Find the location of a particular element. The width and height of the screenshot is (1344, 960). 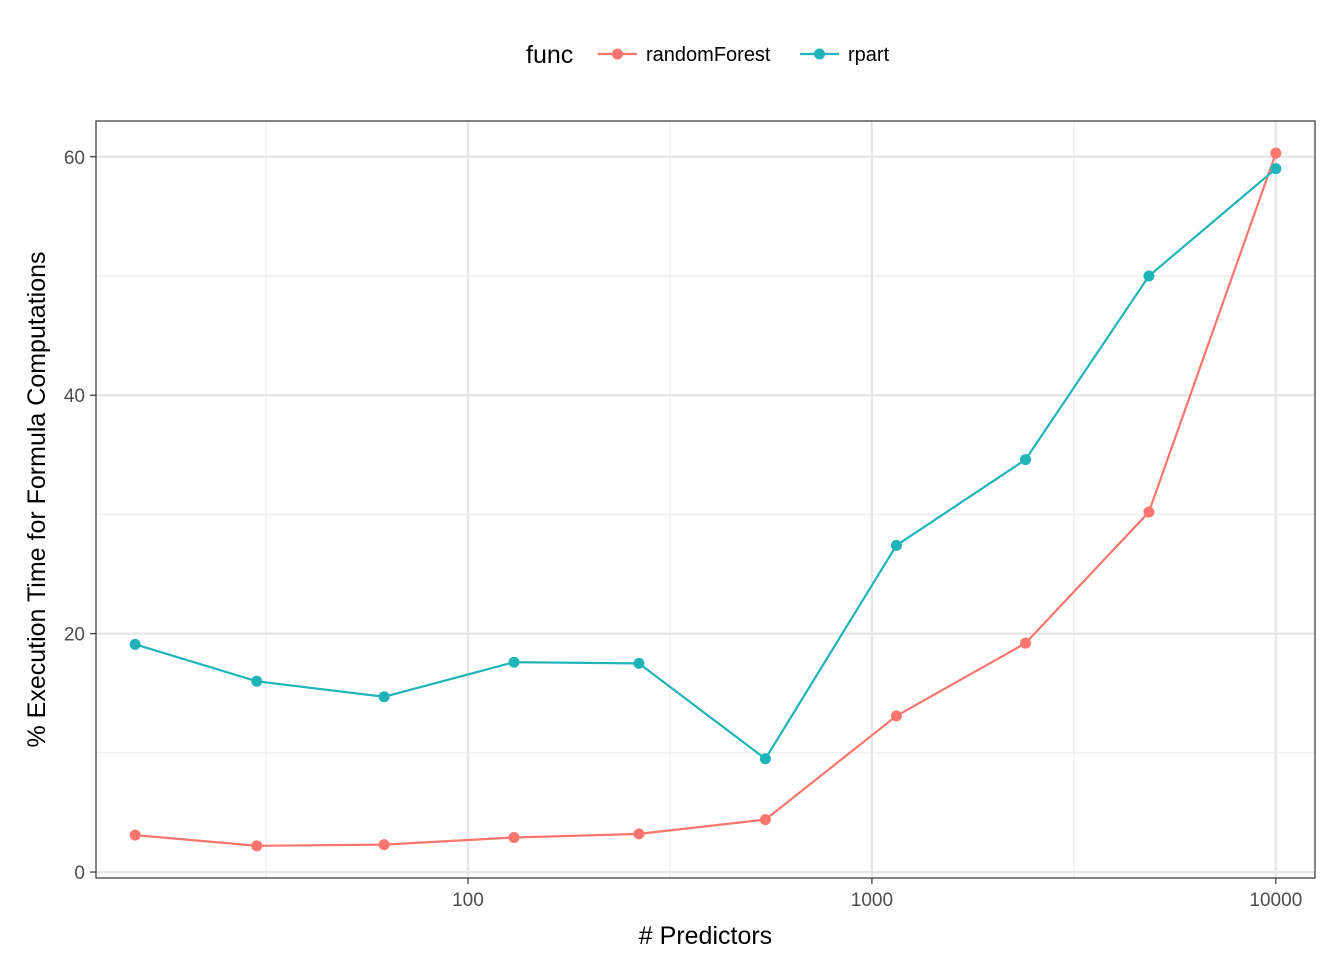

y-tick-label: 20 is located at coordinates (74, 635).